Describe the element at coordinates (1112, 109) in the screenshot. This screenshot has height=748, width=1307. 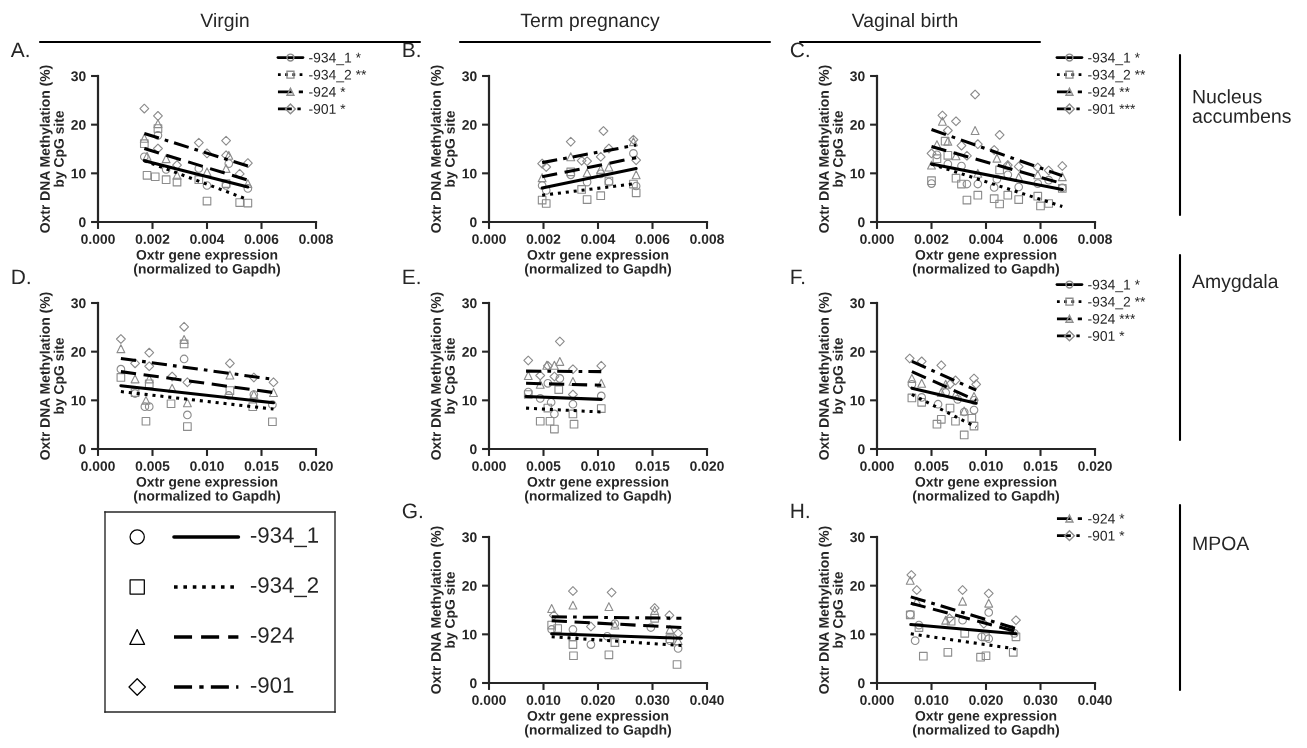
I see `legend-label: -901 ***` at that location.